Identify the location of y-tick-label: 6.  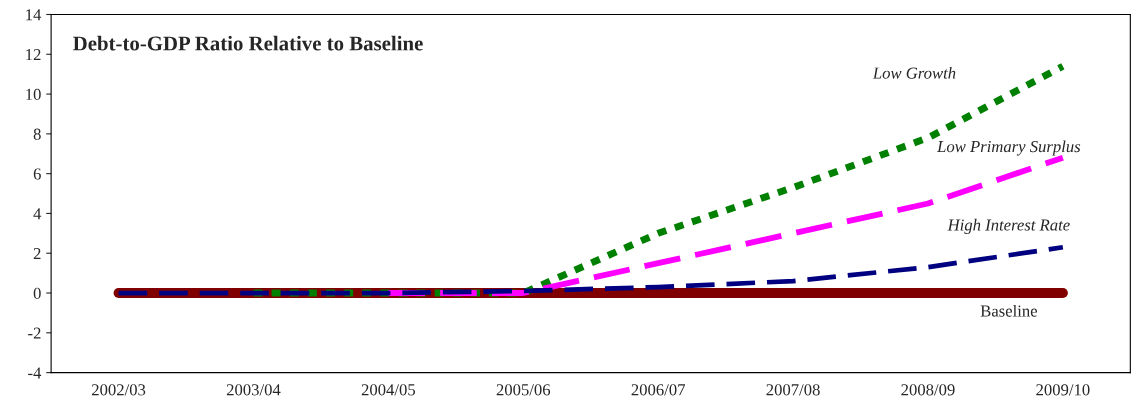
(37, 174).